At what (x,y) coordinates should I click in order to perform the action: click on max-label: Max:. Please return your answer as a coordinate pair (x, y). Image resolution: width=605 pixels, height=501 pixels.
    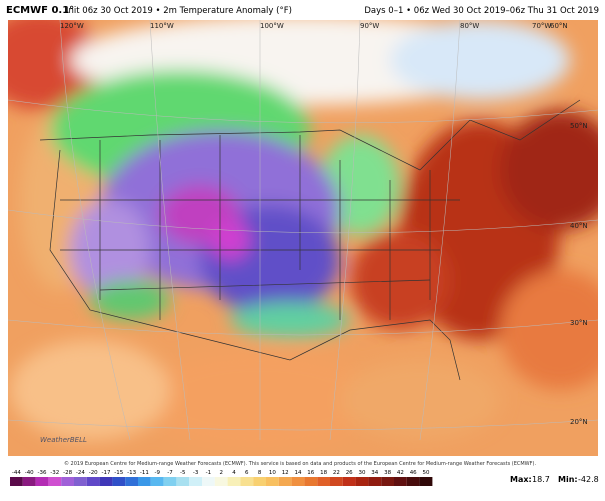
    Looking at the image, I should click on (521, 479).